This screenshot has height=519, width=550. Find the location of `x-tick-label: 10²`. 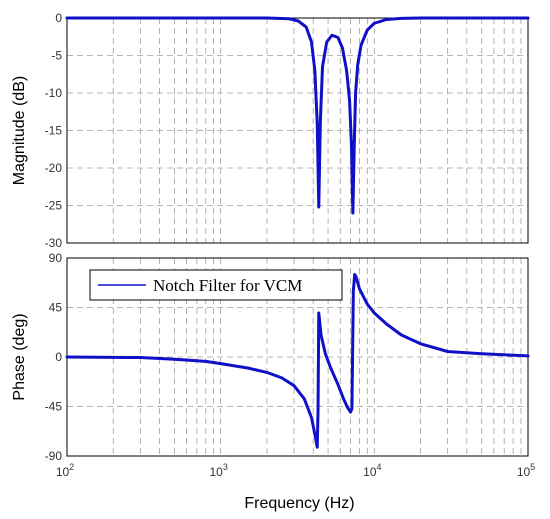

x-tick-label: 10² is located at coordinates (65, 470).